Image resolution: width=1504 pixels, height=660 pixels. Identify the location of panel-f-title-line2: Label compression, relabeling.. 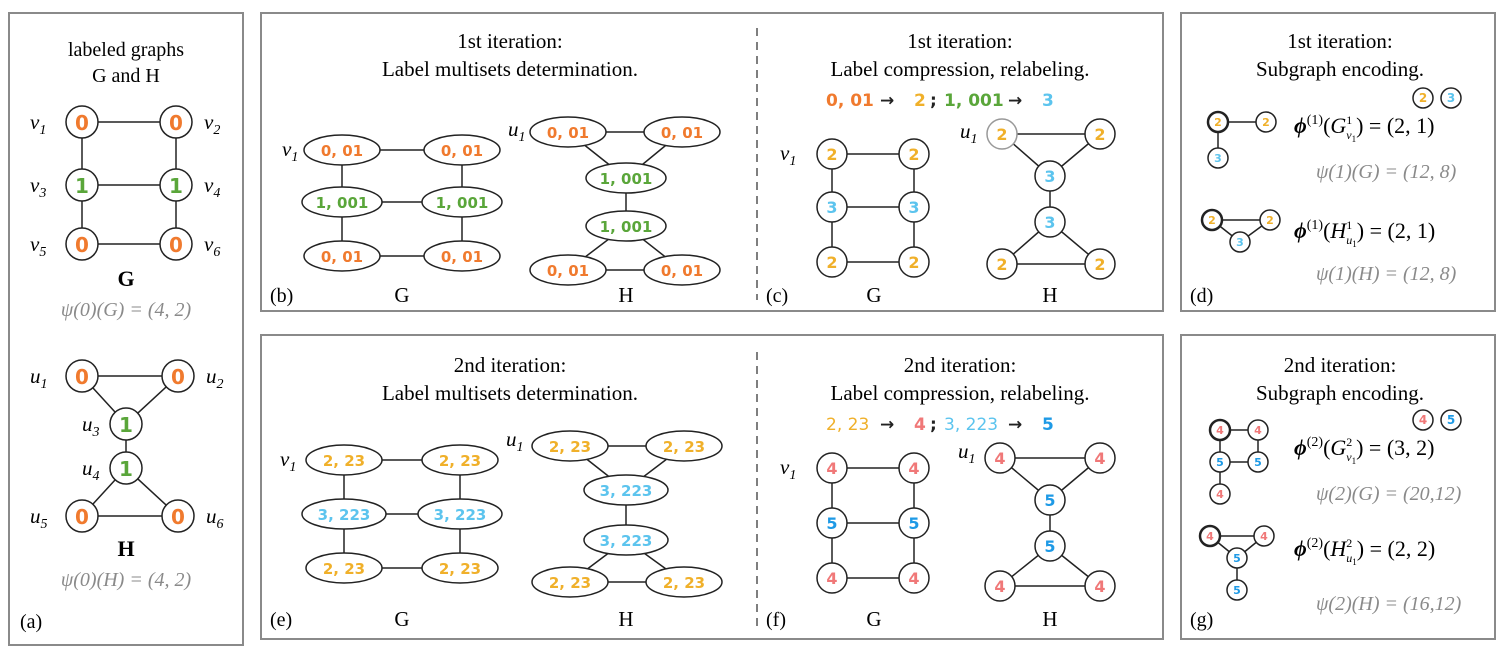
(960, 393).